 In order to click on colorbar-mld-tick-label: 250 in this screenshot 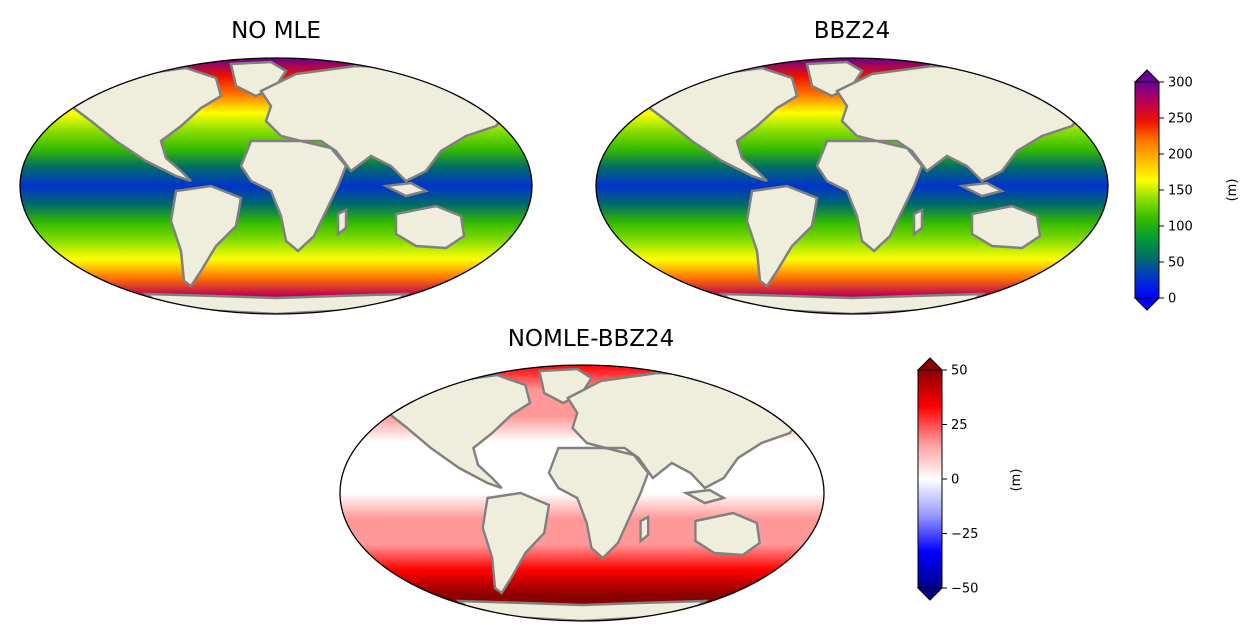, I will do `click(1180, 119)`.